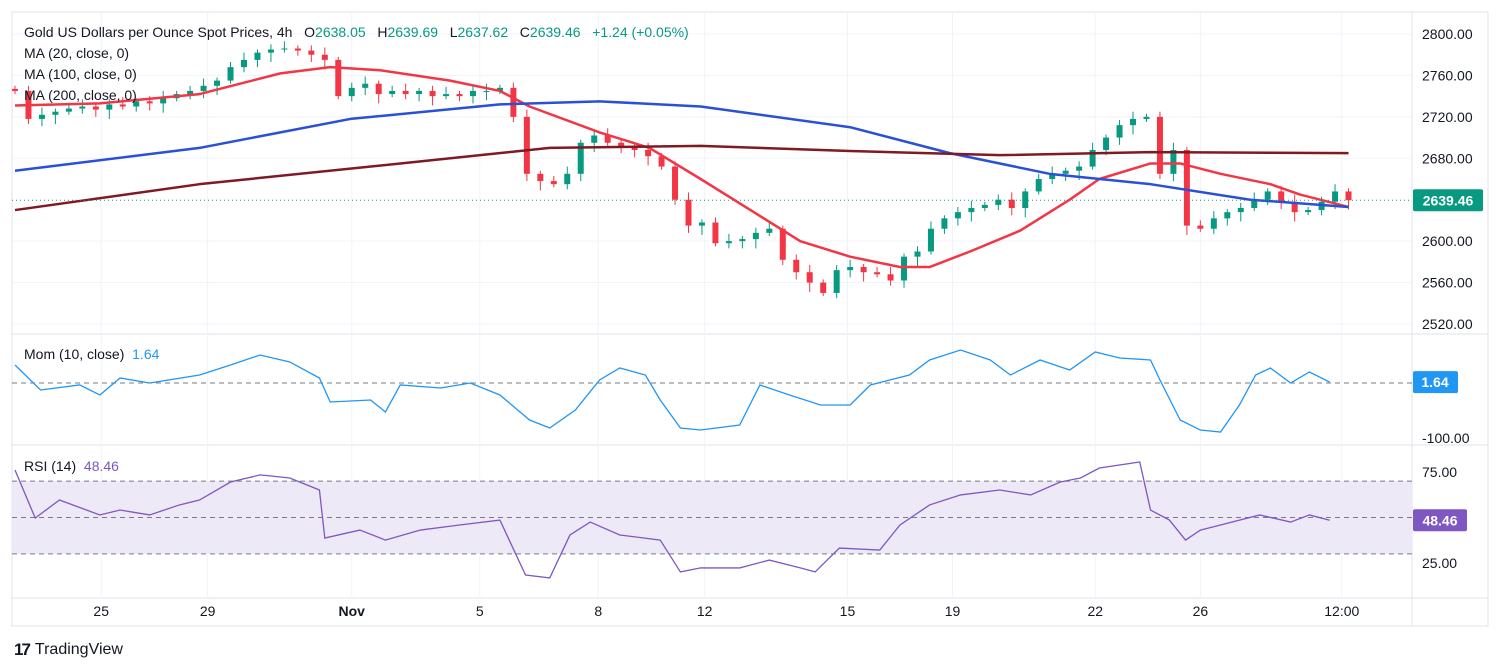 This screenshot has height=671, width=1500. What do you see at coordinates (1434, 382) in the screenshot?
I see `momentum-value-label: 1.64` at bounding box center [1434, 382].